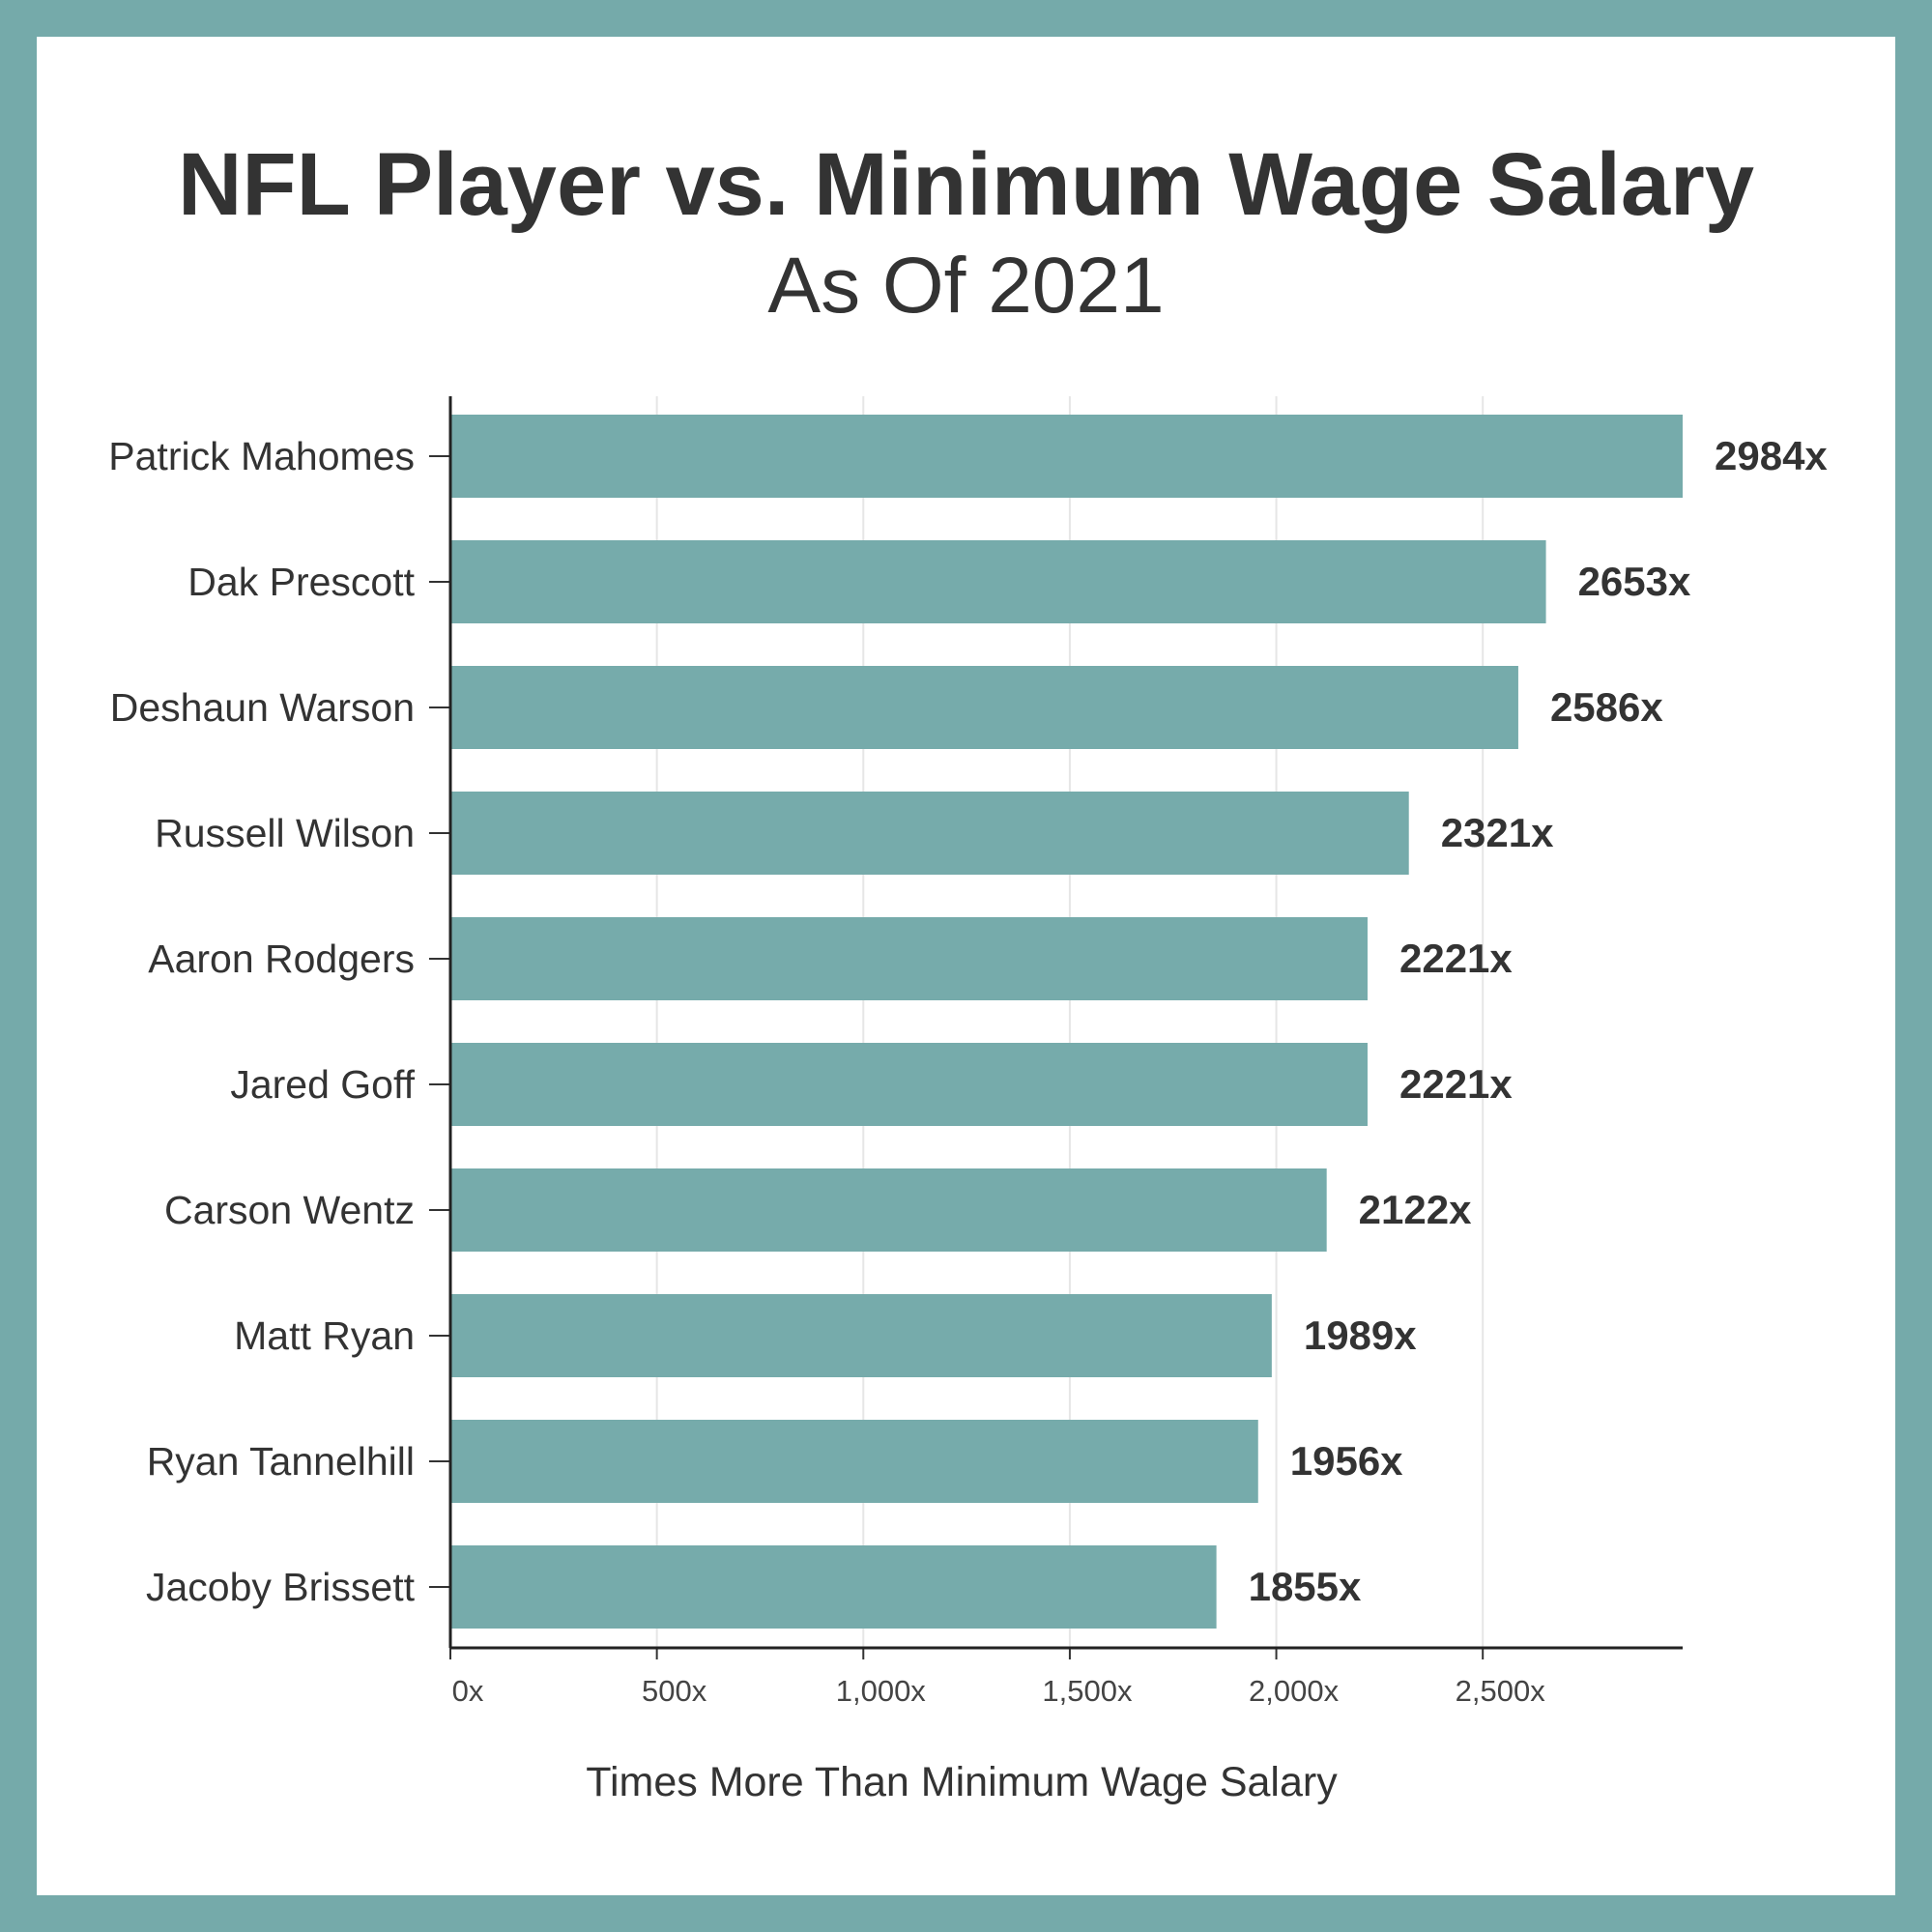 This screenshot has width=1932, height=1932. Describe the element at coordinates (468, 1691) in the screenshot. I see `x-tick-label: 0x` at that location.